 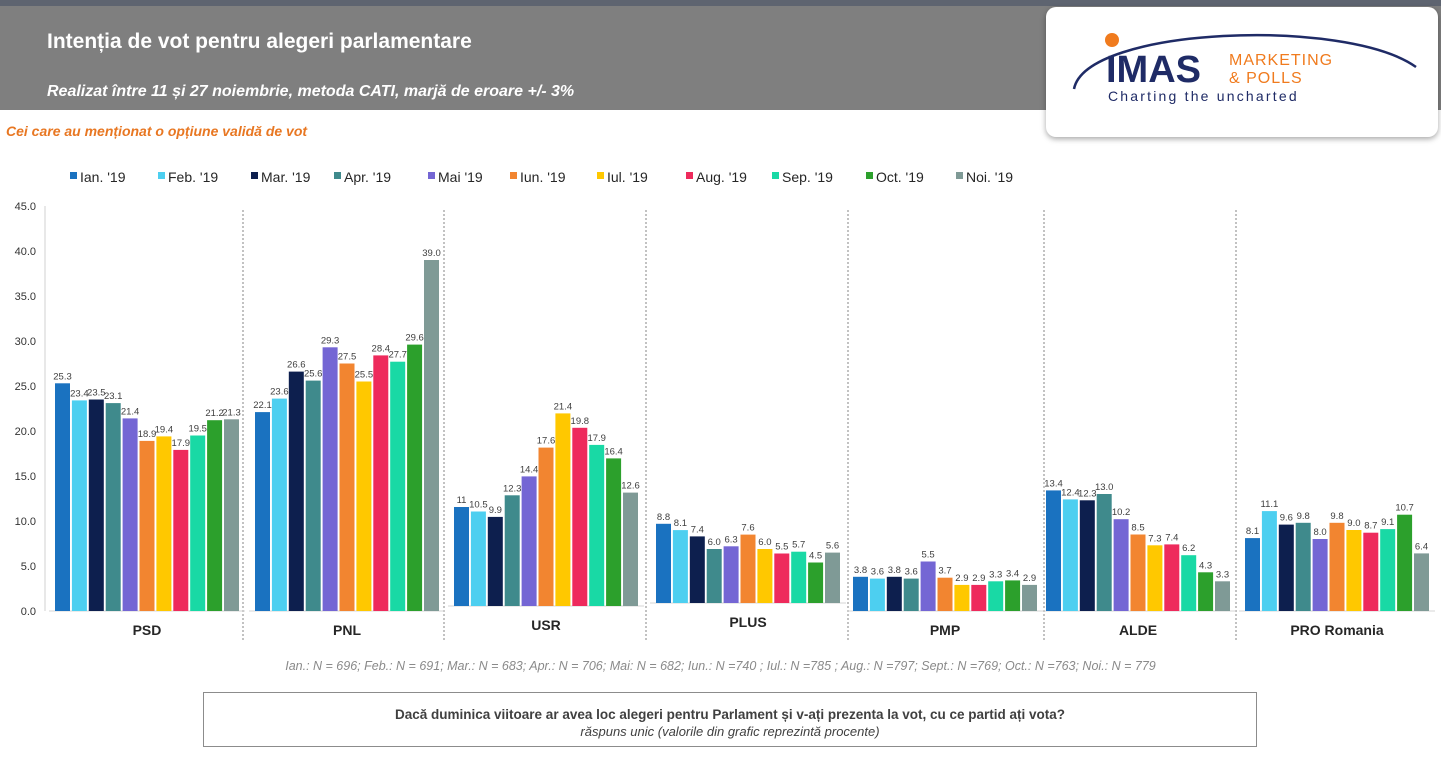 I want to click on y-tick-label: 45.0, so click(x=25, y=207).